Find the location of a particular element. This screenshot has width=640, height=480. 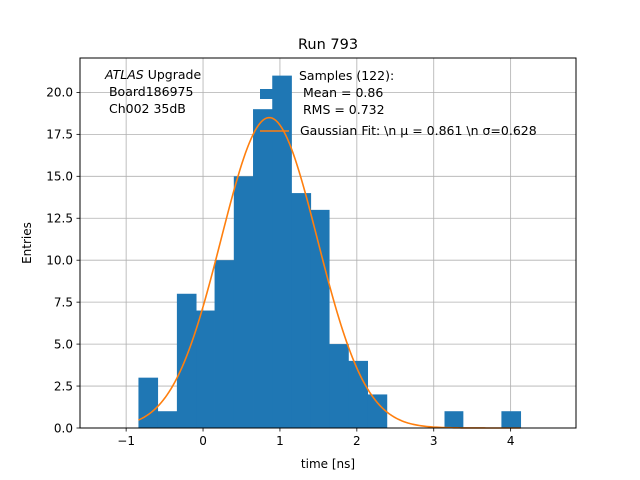

y-tick-label: 2.5 is located at coordinates (63, 386).